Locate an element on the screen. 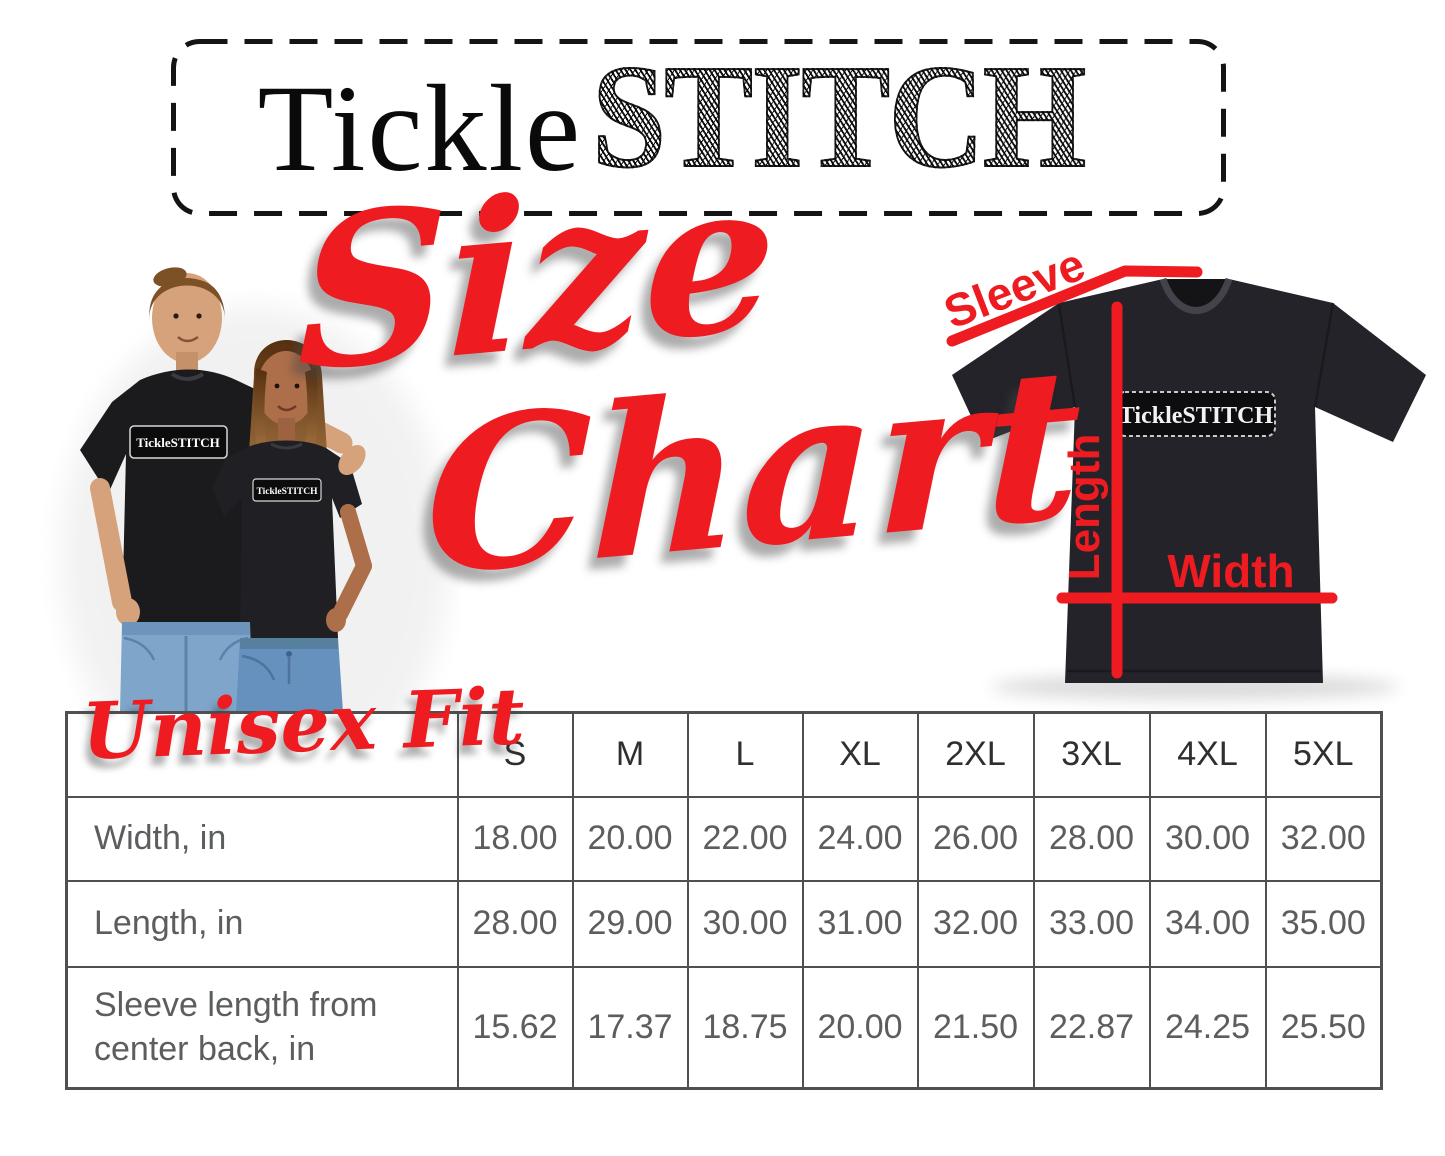  woman-jeans is located at coordinates (289, 675).